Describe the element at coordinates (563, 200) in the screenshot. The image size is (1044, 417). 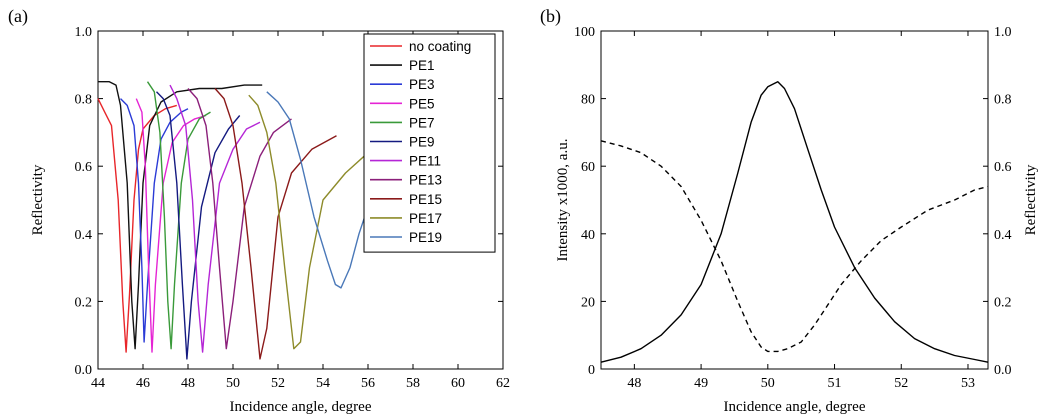
I see `panel-b-left-y-axis-label: Intensity x1000, a.u.` at that location.